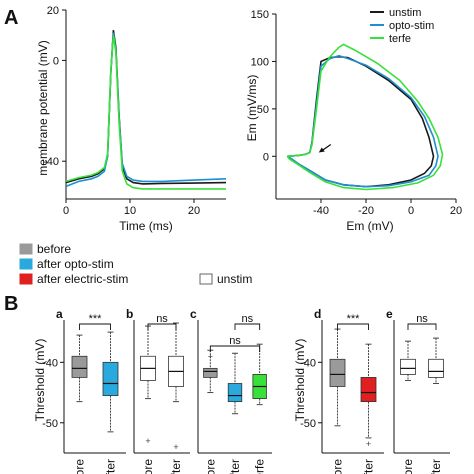  What do you see at coordinates (389, 314) in the screenshot?
I see `b-panel-e-letter: e` at bounding box center [389, 314].